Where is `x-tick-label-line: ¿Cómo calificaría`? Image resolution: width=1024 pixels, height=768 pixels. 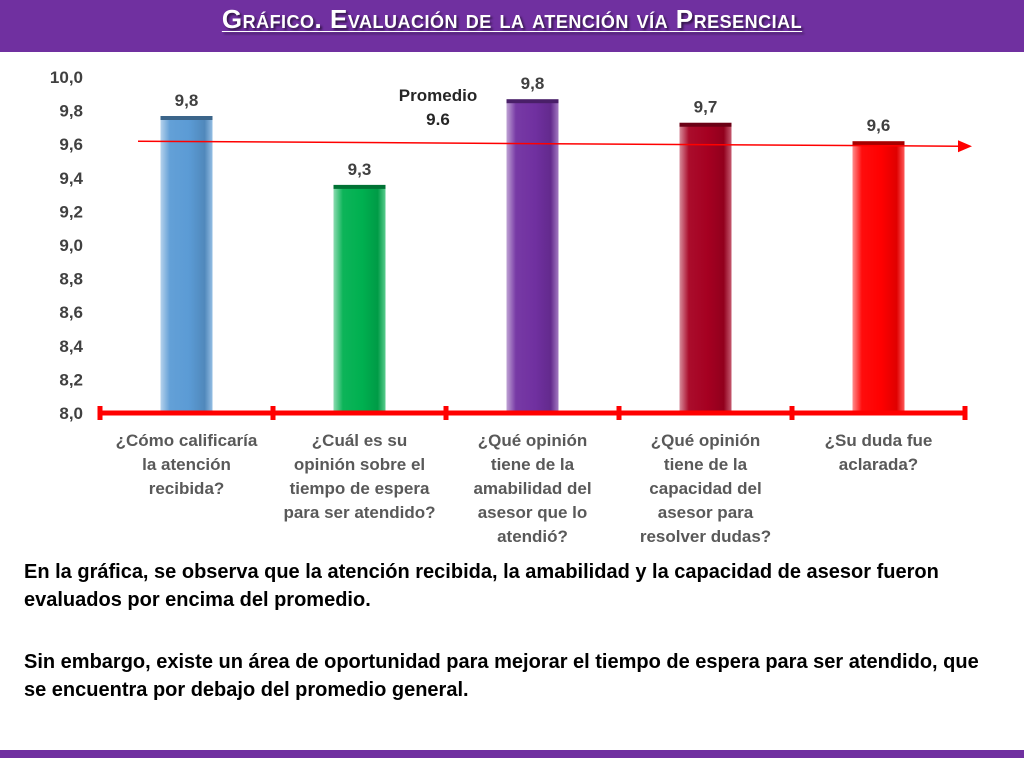
x-tick-label-line: ¿Cómo calificaría is located at coordinates (187, 440).